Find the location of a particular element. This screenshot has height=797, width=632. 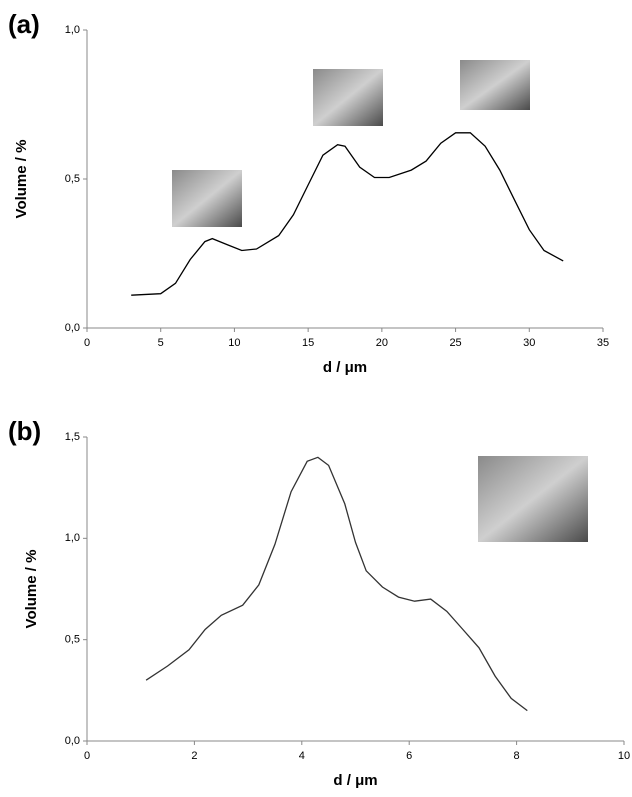

y-tick-label: 1,5 is located at coordinates (72, 437).